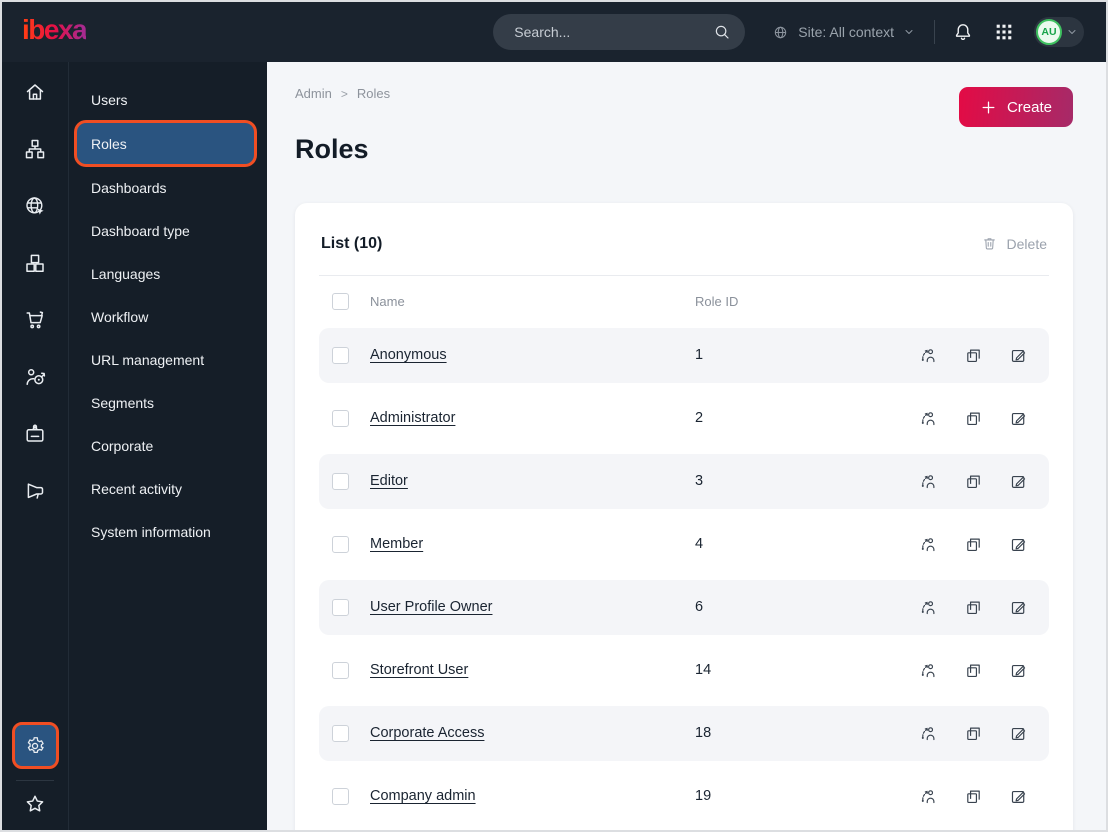 Image resolution: width=1108 pixels, height=832 pixels. I want to click on globe-icon, so click(780, 32).